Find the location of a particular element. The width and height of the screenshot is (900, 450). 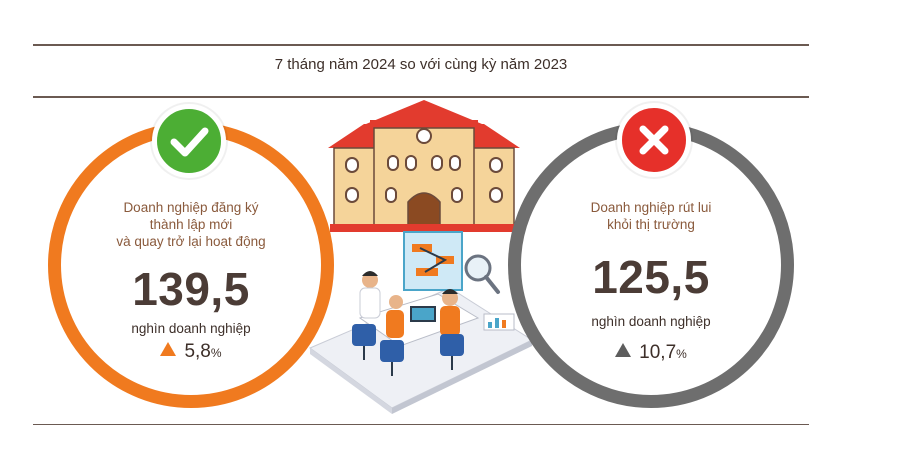

right-stat-change: 10,7% is located at coordinates (651, 353).